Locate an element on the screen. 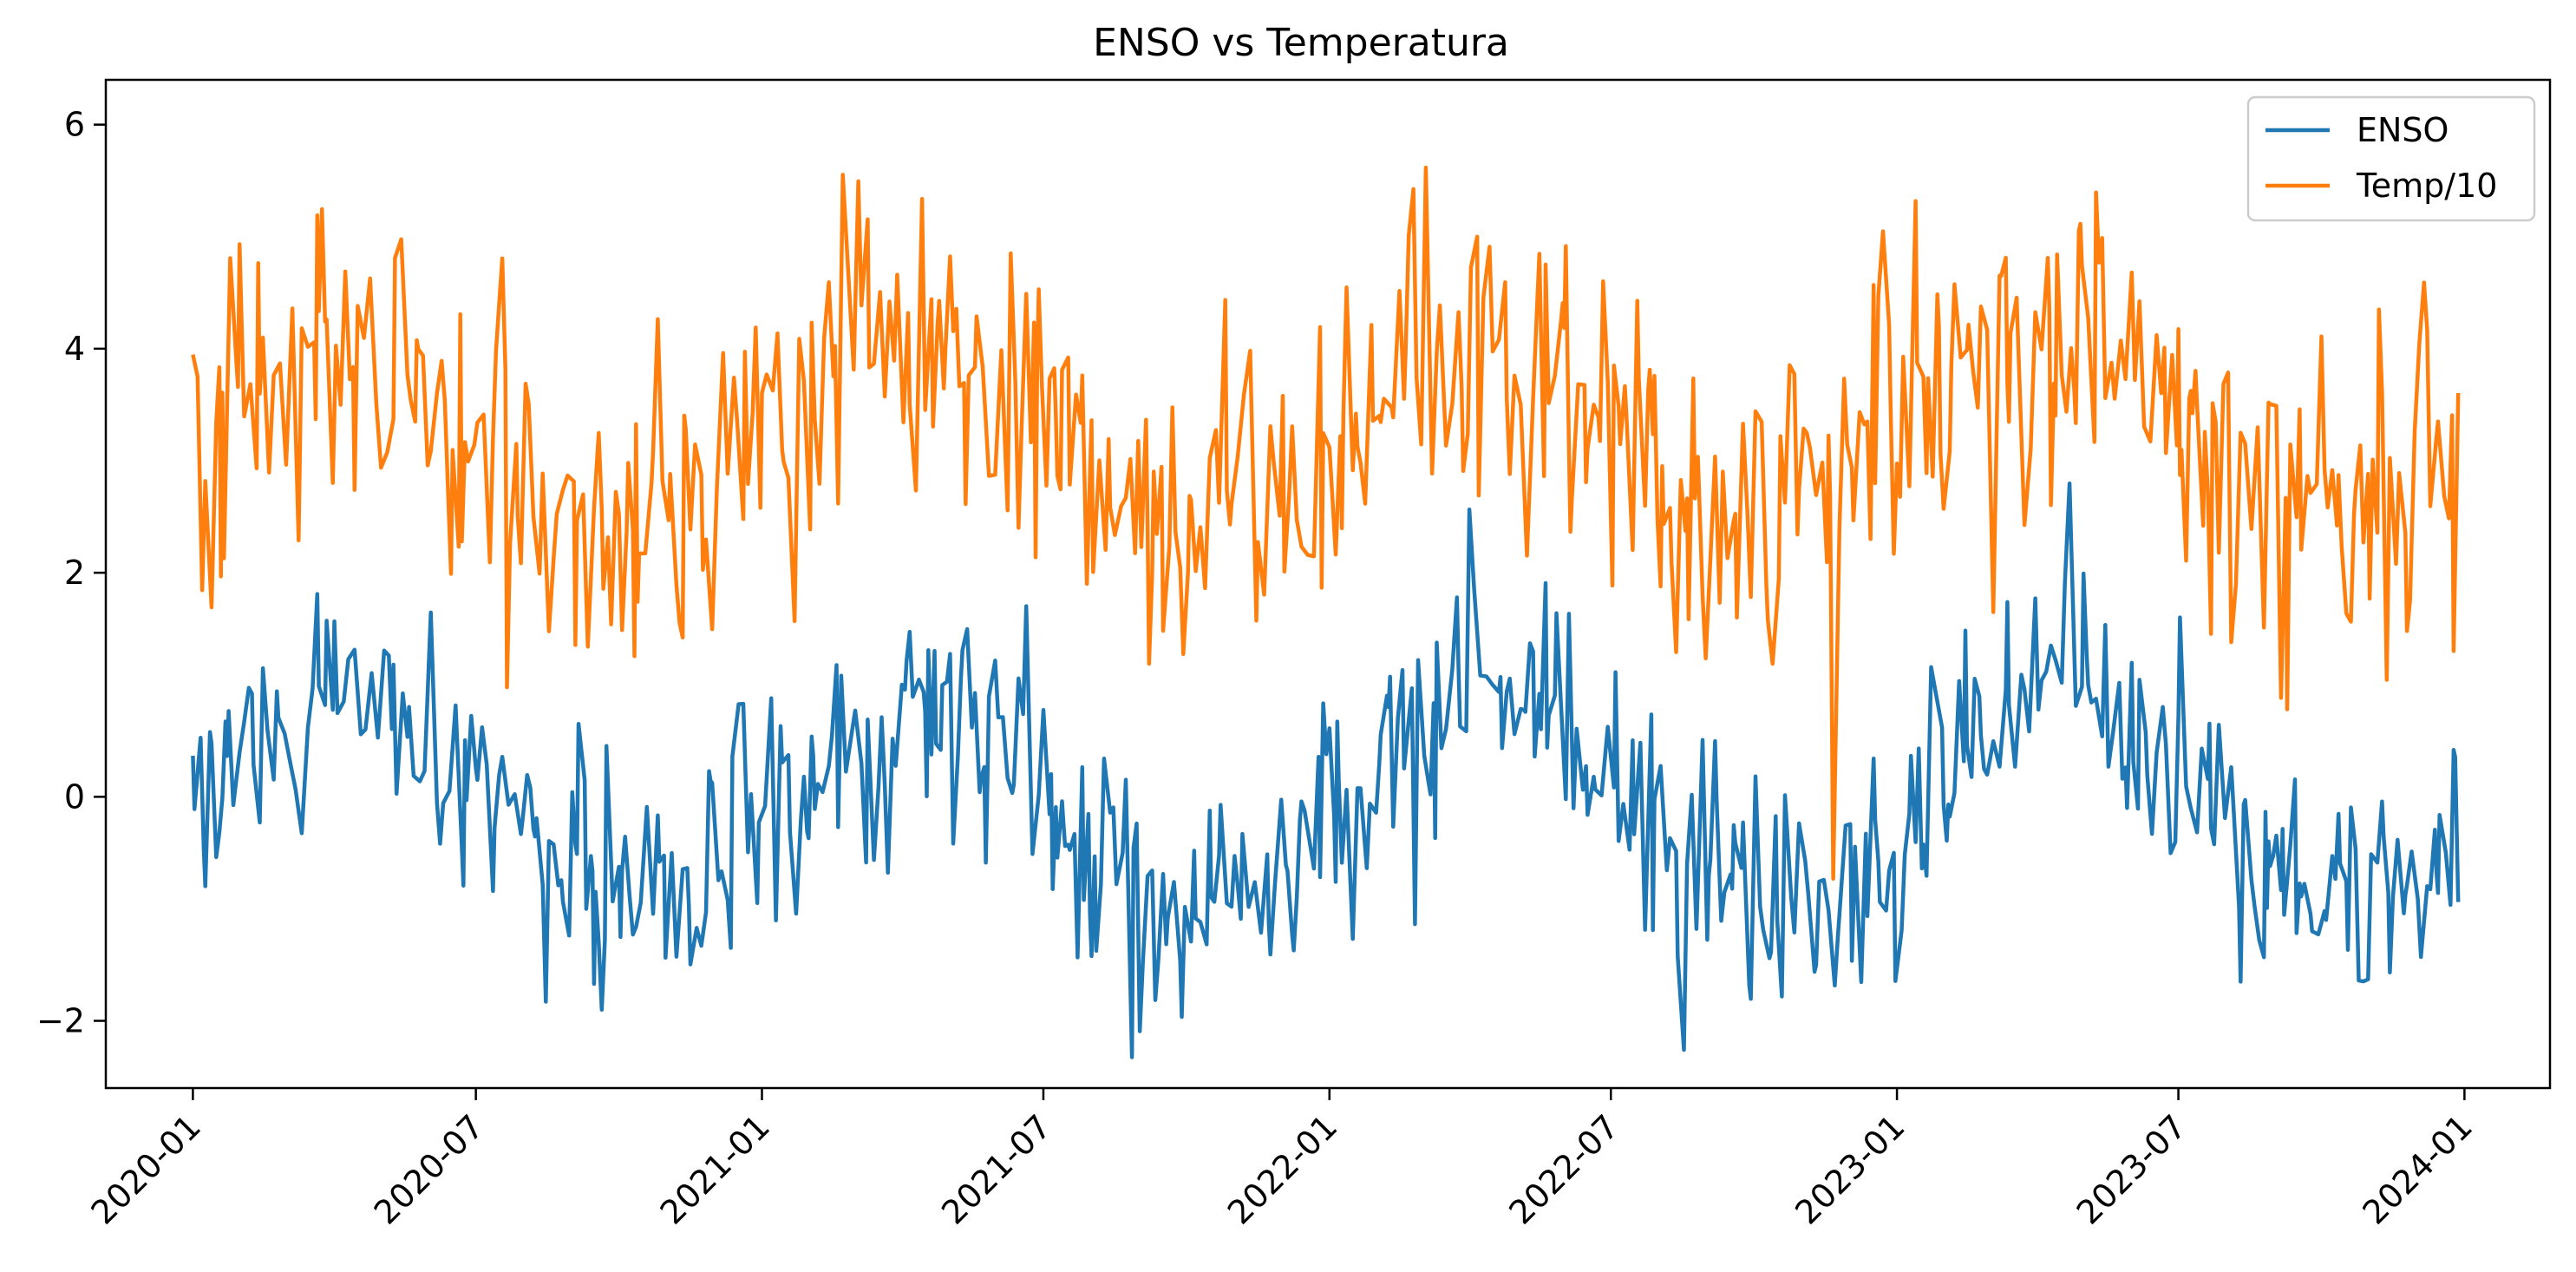 The width and height of the screenshot is (2576, 1272). legend-label: Temp/10 is located at coordinates (2426, 186).